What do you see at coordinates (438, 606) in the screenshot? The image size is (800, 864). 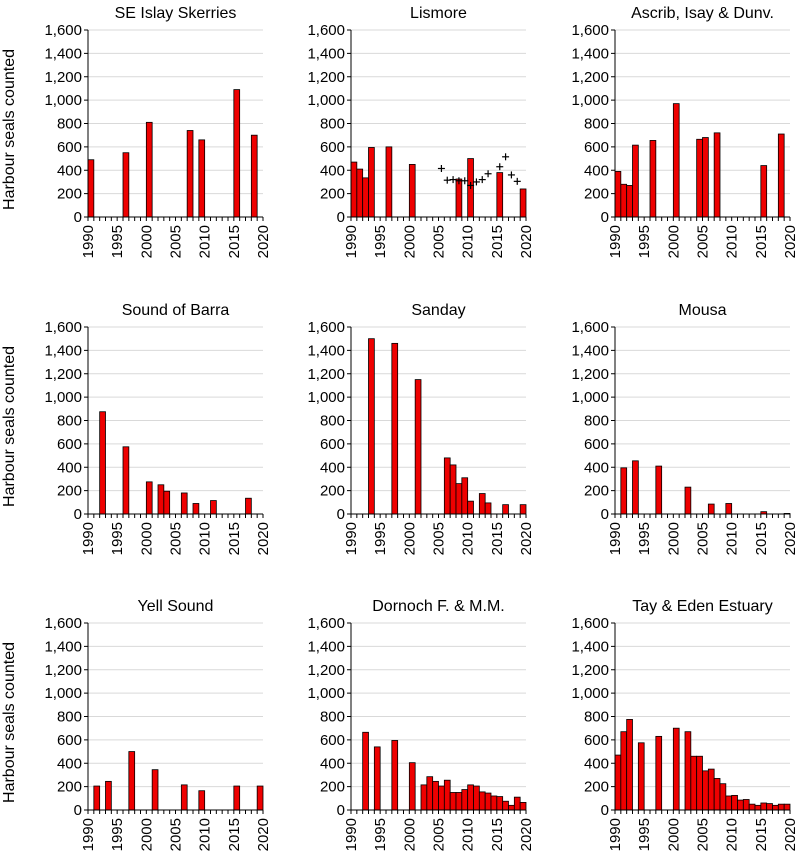 I see `chart-title: Dornoch F. & M.M.` at bounding box center [438, 606].